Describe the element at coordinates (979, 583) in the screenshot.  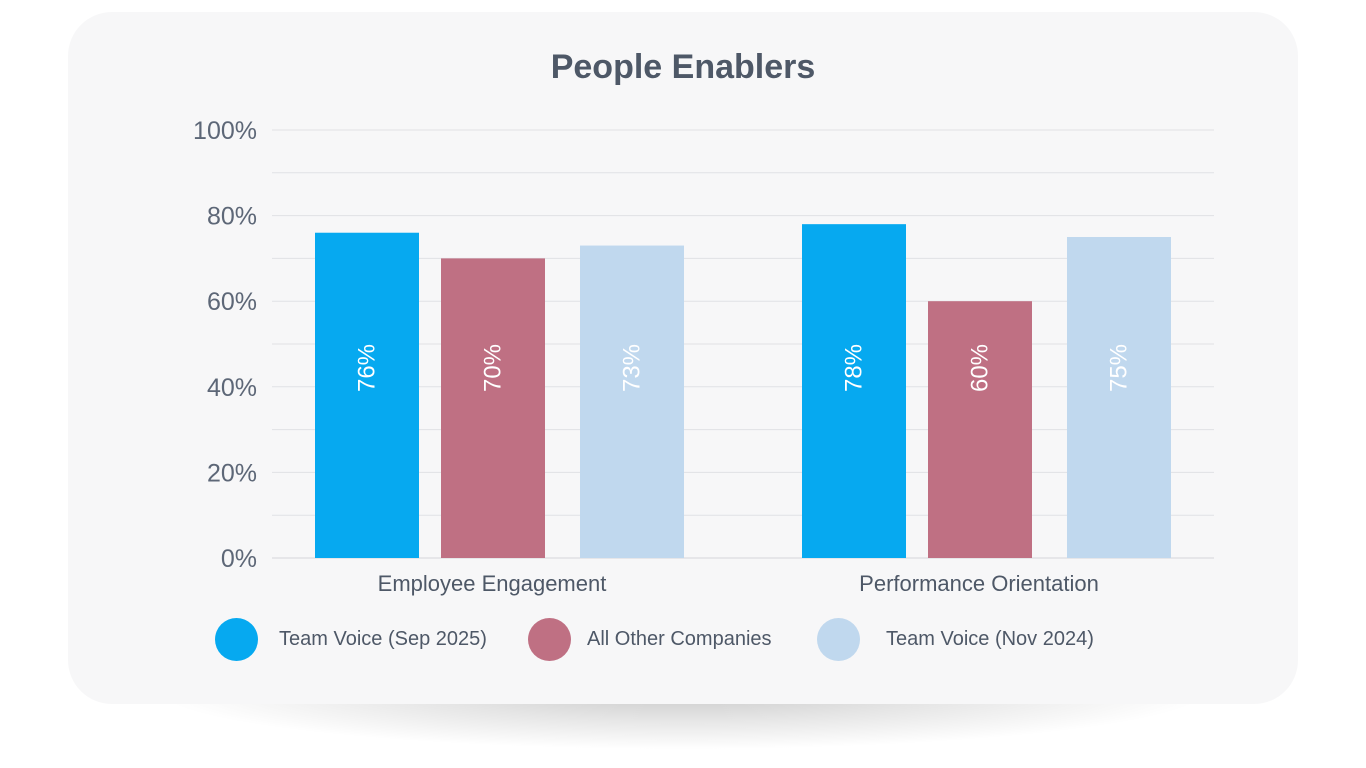
I see `x-category-label: Performance Orientation` at that location.